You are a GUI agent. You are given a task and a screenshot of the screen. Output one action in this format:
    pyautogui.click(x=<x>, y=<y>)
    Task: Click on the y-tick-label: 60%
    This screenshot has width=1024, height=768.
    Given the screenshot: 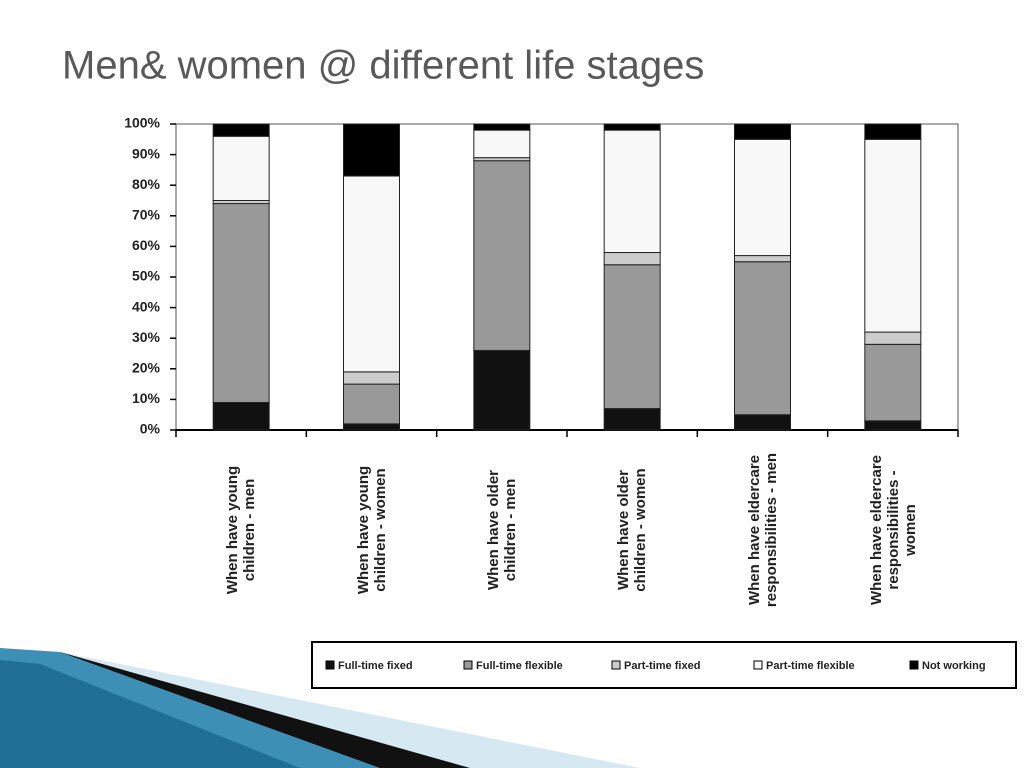 What is the action you would take?
    pyautogui.click(x=146, y=245)
    